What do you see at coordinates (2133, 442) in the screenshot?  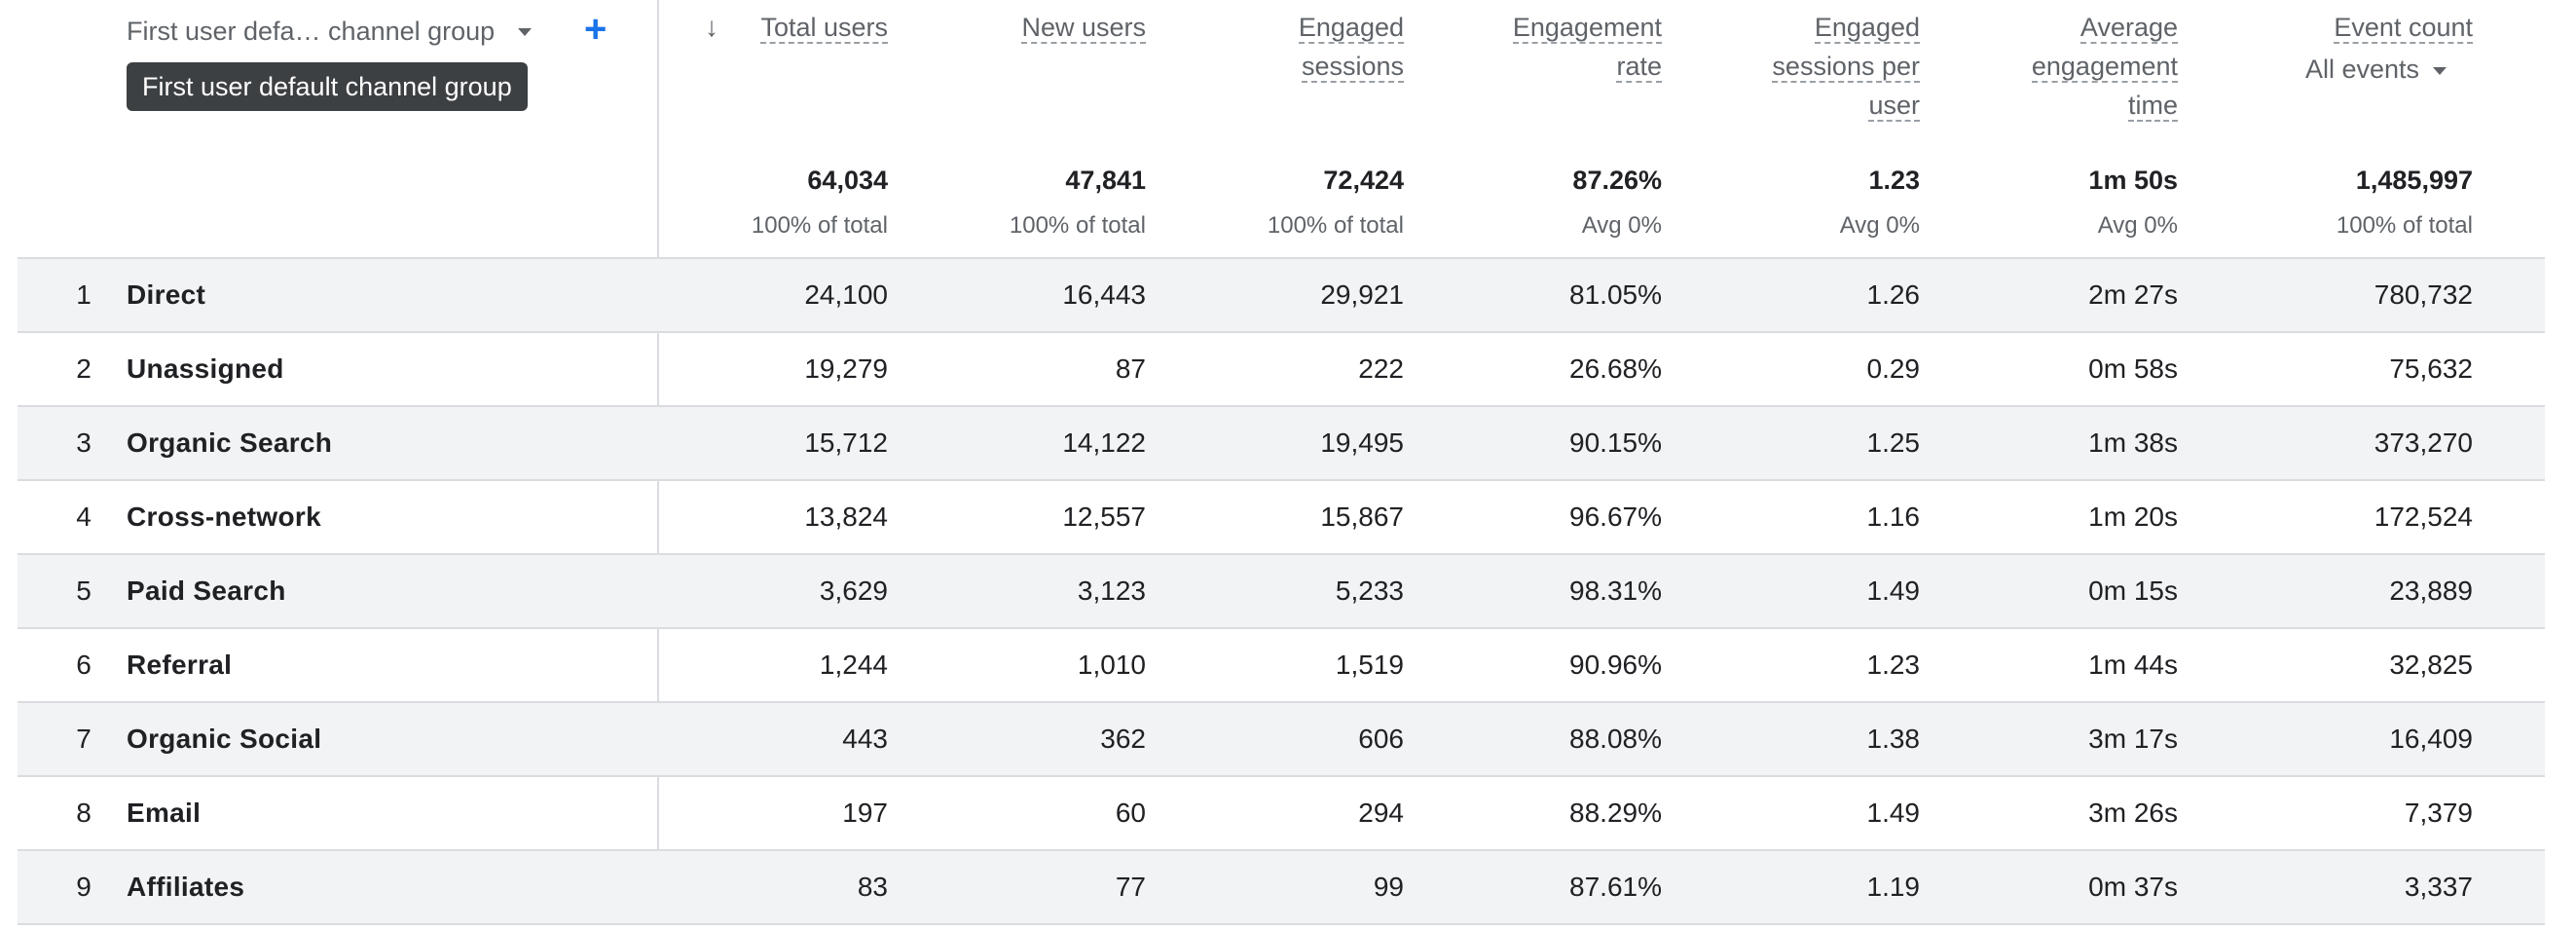 I see `cell-avg-engagement-time: 1m 38s` at bounding box center [2133, 442].